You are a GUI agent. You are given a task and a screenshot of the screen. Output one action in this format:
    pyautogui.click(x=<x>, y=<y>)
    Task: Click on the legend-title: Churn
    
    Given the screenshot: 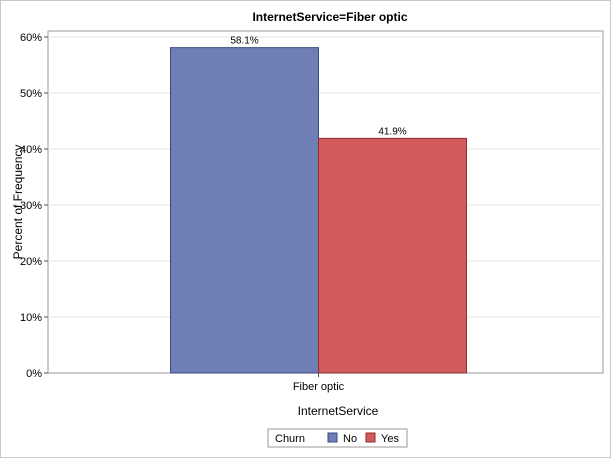 What is the action you would take?
    pyautogui.click(x=290, y=439)
    